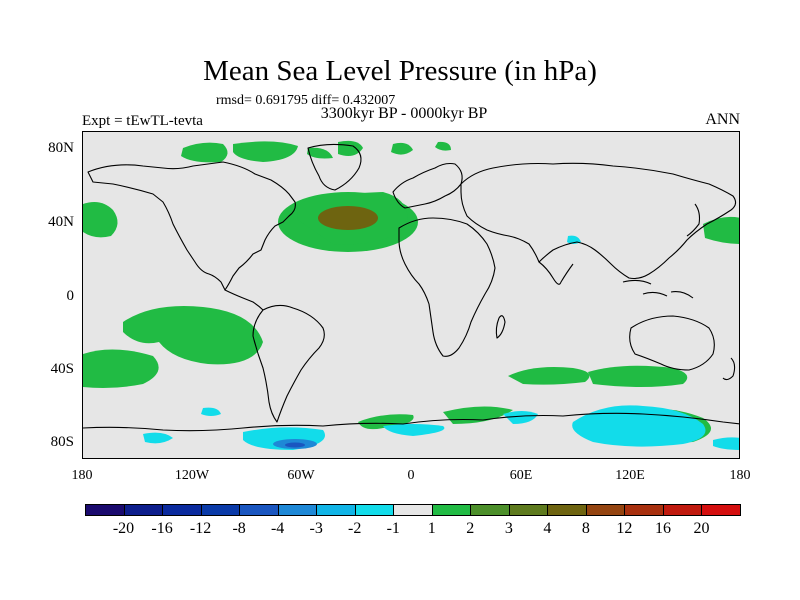 The height and width of the screenshot is (600, 800). What do you see at coordinates (508, 528) in the screenshot?
I see `colorbar-label: 3` at bounding box center [508, 528].